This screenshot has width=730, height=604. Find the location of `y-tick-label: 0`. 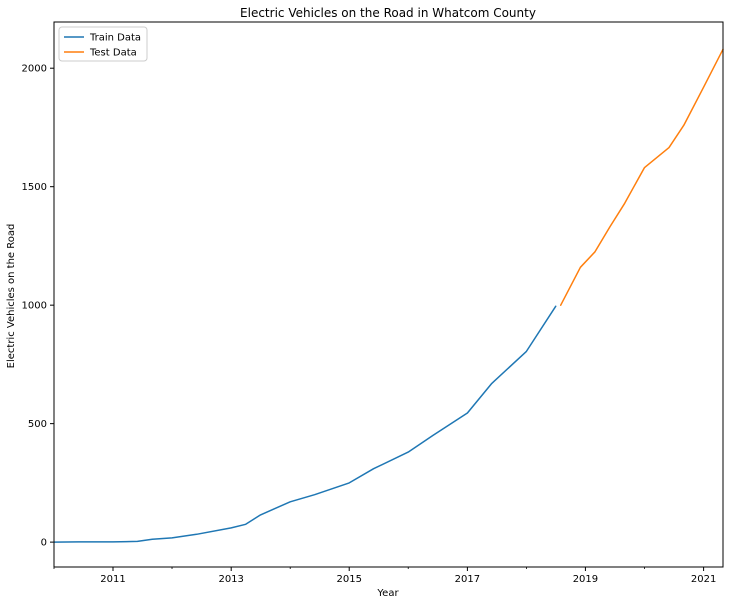

y-tick-label: 0 is located at coordinates (44, 543).